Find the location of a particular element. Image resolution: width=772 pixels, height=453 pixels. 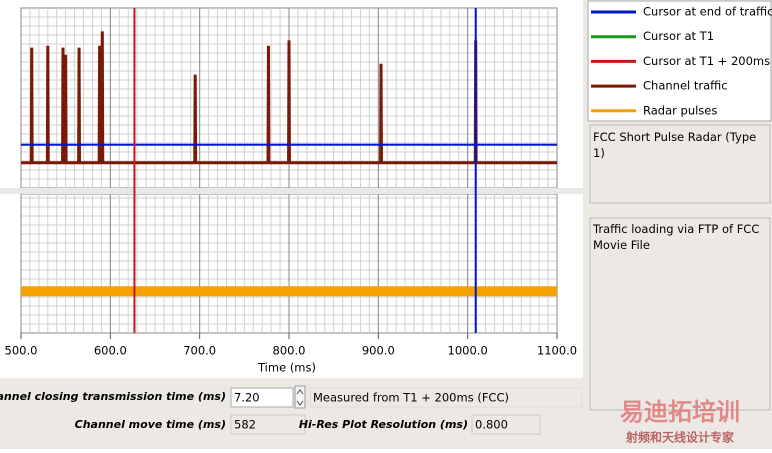

move-label: Channel move time (ms) is located at coordinates (150, 424).